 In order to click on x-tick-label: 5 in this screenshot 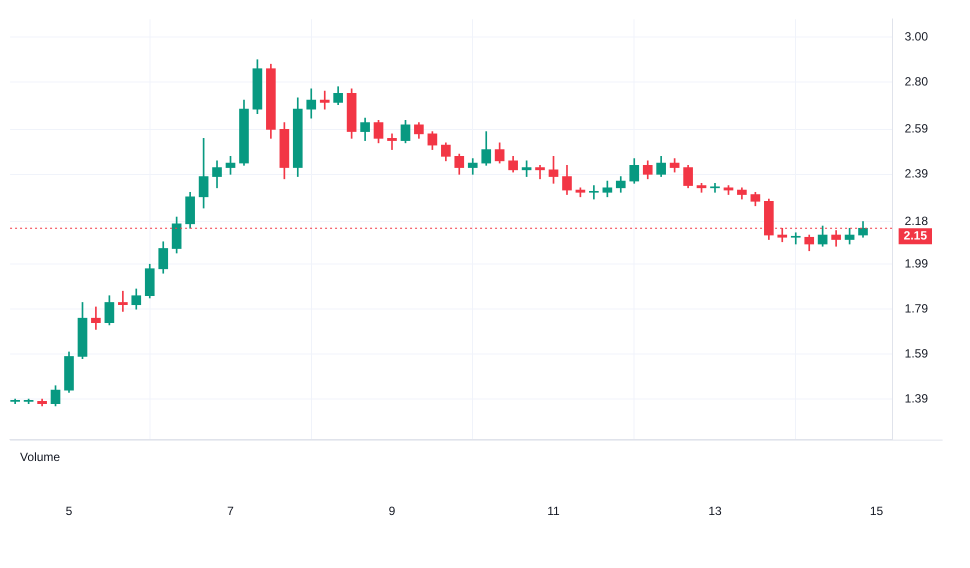, I will do `click(69, 511)`.